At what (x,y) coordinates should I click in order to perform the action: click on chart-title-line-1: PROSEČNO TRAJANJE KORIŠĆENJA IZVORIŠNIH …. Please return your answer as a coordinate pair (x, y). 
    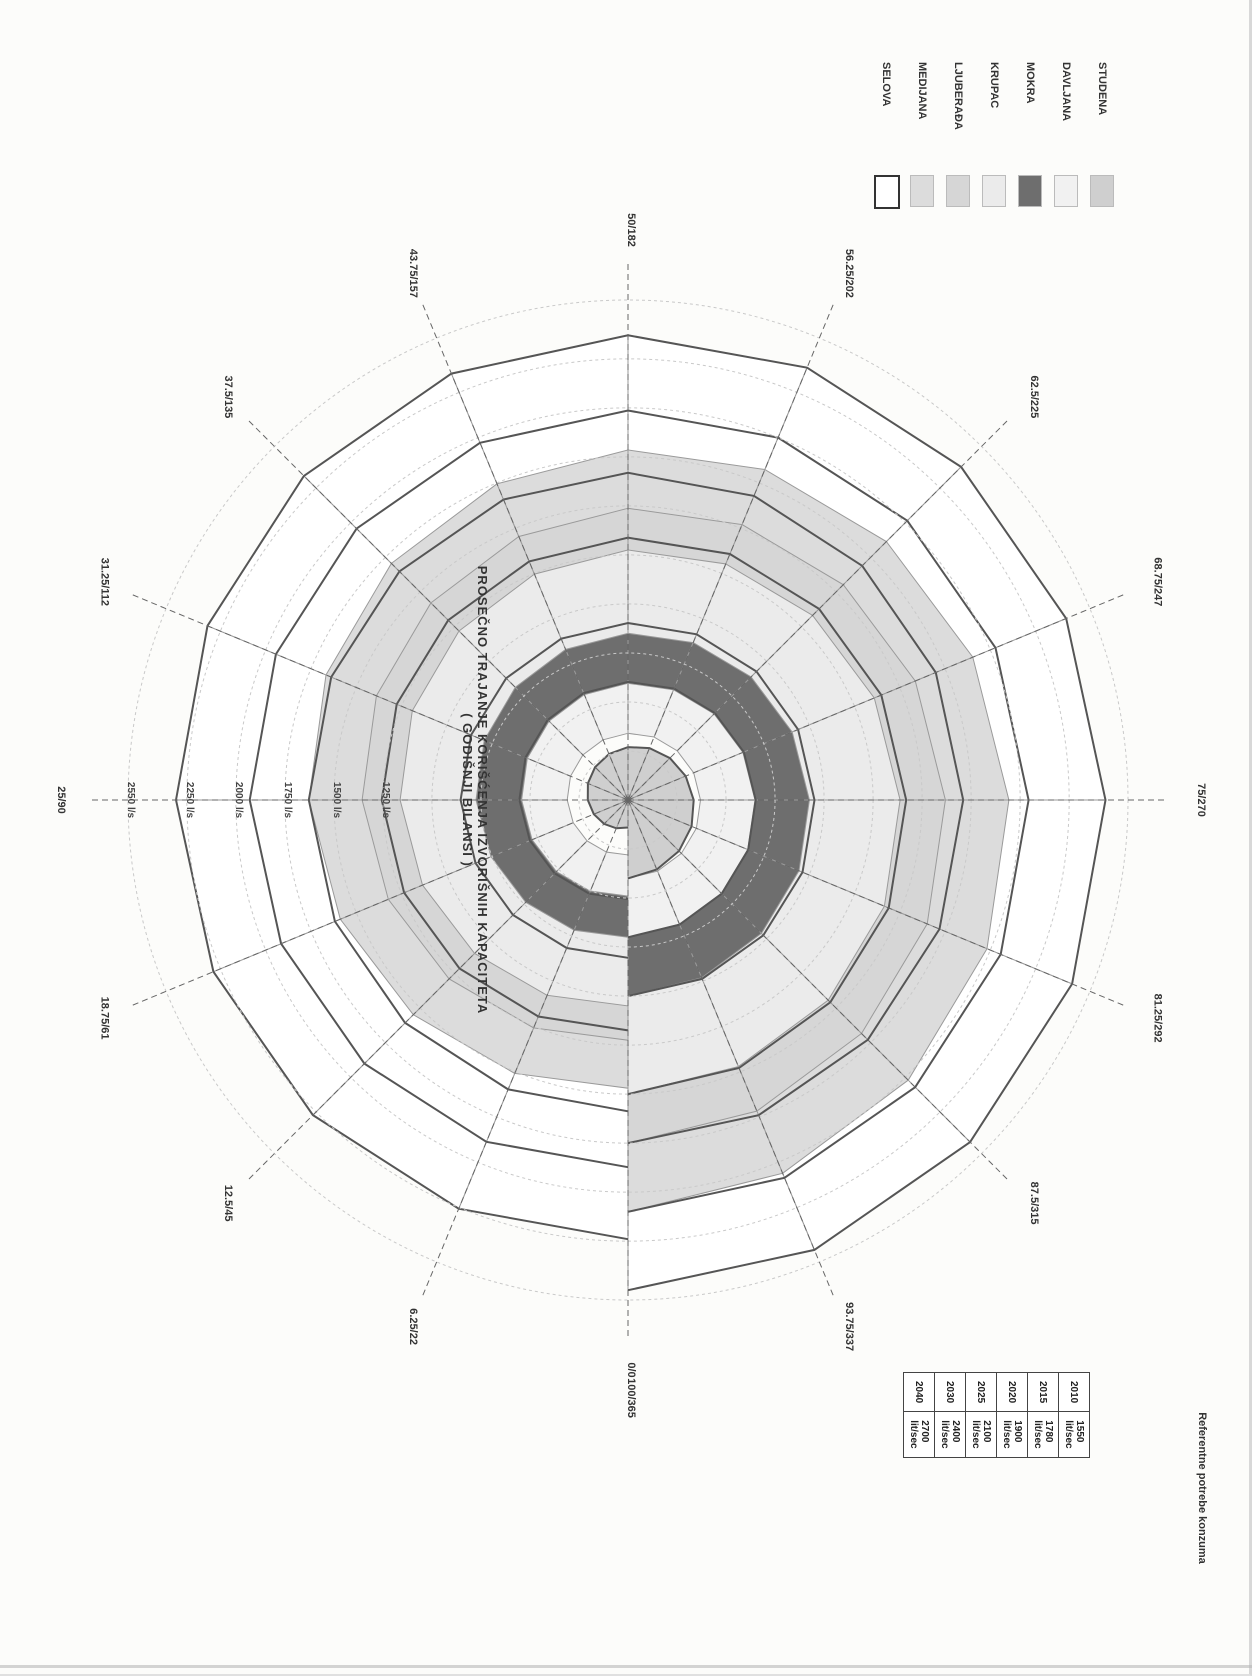
    Looking at the image, I should click on (482, 790).